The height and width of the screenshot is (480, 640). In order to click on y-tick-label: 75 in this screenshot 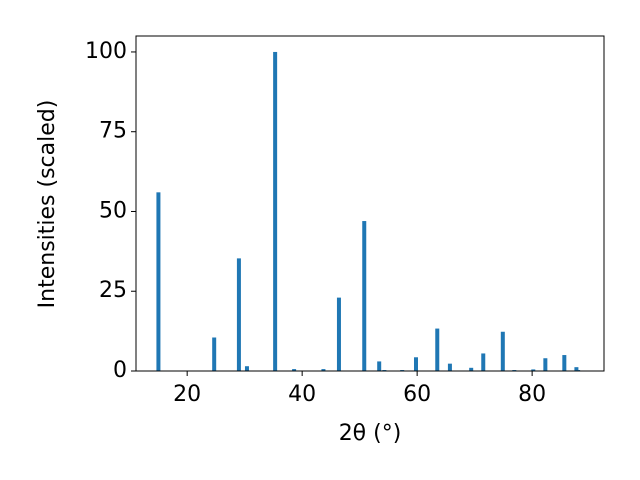, I will do `click(113, 131)`.